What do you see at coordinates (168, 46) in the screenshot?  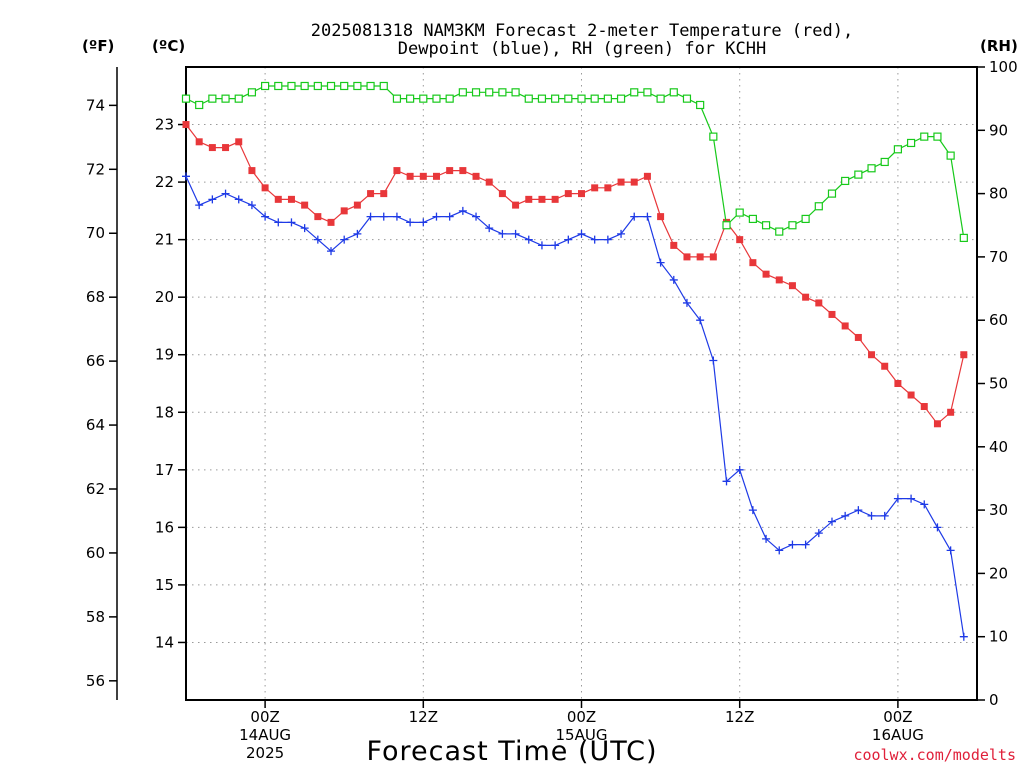 I see `celsius-axis-label: (ºC)` at bounding box center [168, 46].